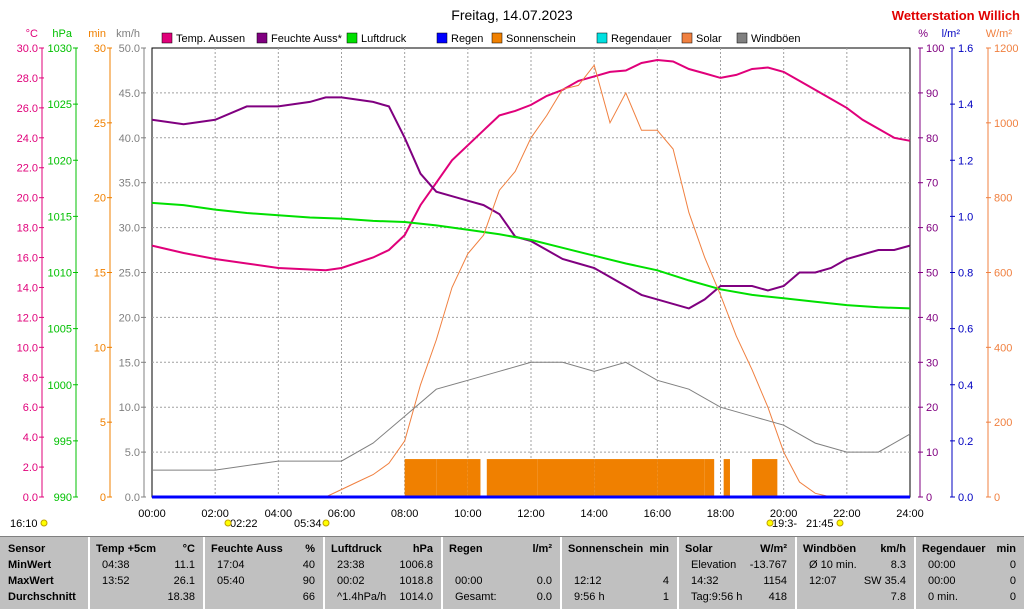  What do you see at coordinates (384, 39) in the screenshot?
I see `legend-label: Luftdruck` at bounding box center [384, 39].